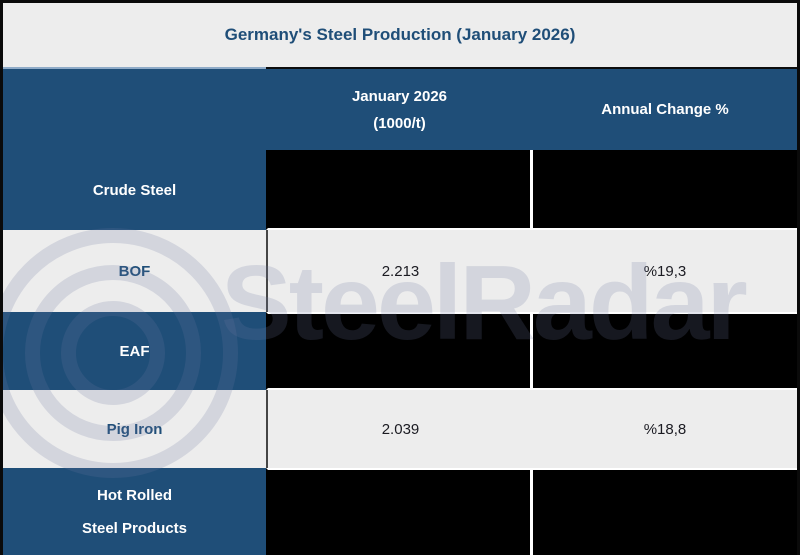 This screenshot has height=555, width=800. What do you see at coordinates (134, 429) in the screenshot?
I see `row-label: Pig Iron` at bounding box center [134, 429].